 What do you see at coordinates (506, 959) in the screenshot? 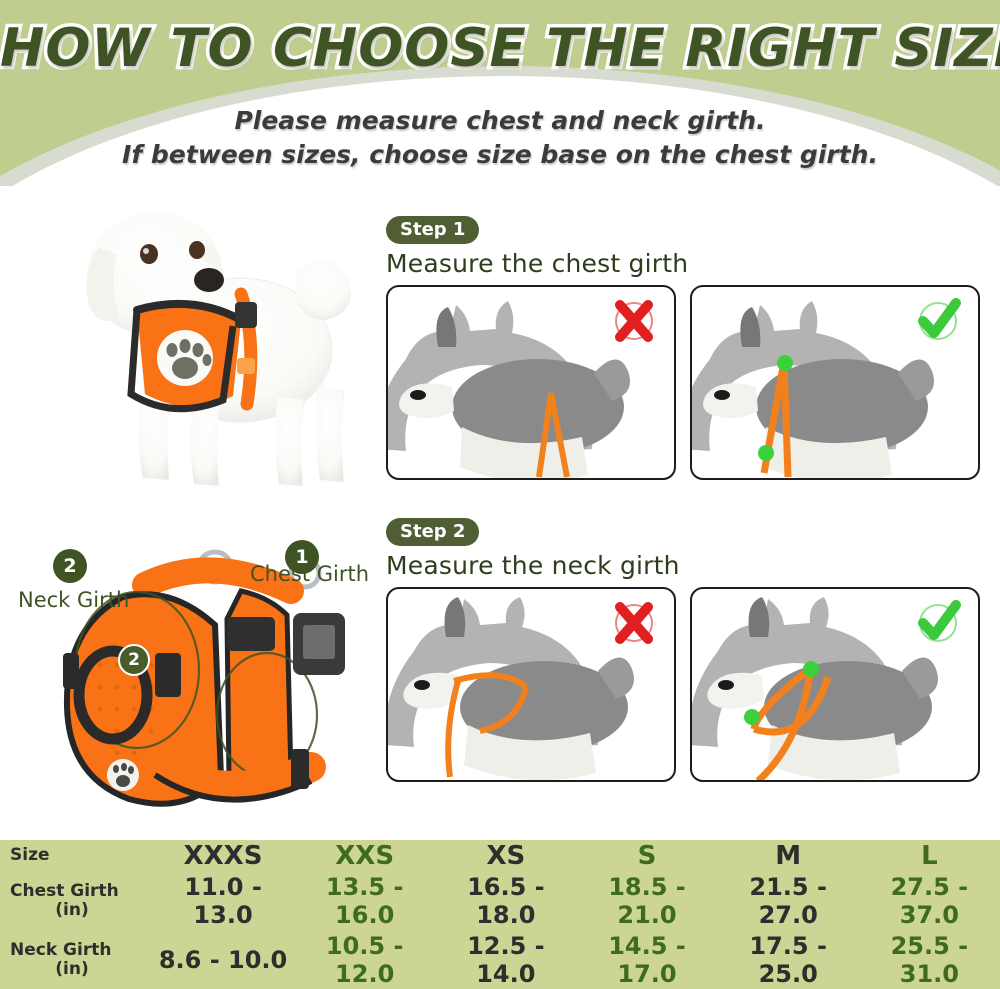
I see `neck-value-xs: 12.5 - 14.0` at bounding box center [506, 959].